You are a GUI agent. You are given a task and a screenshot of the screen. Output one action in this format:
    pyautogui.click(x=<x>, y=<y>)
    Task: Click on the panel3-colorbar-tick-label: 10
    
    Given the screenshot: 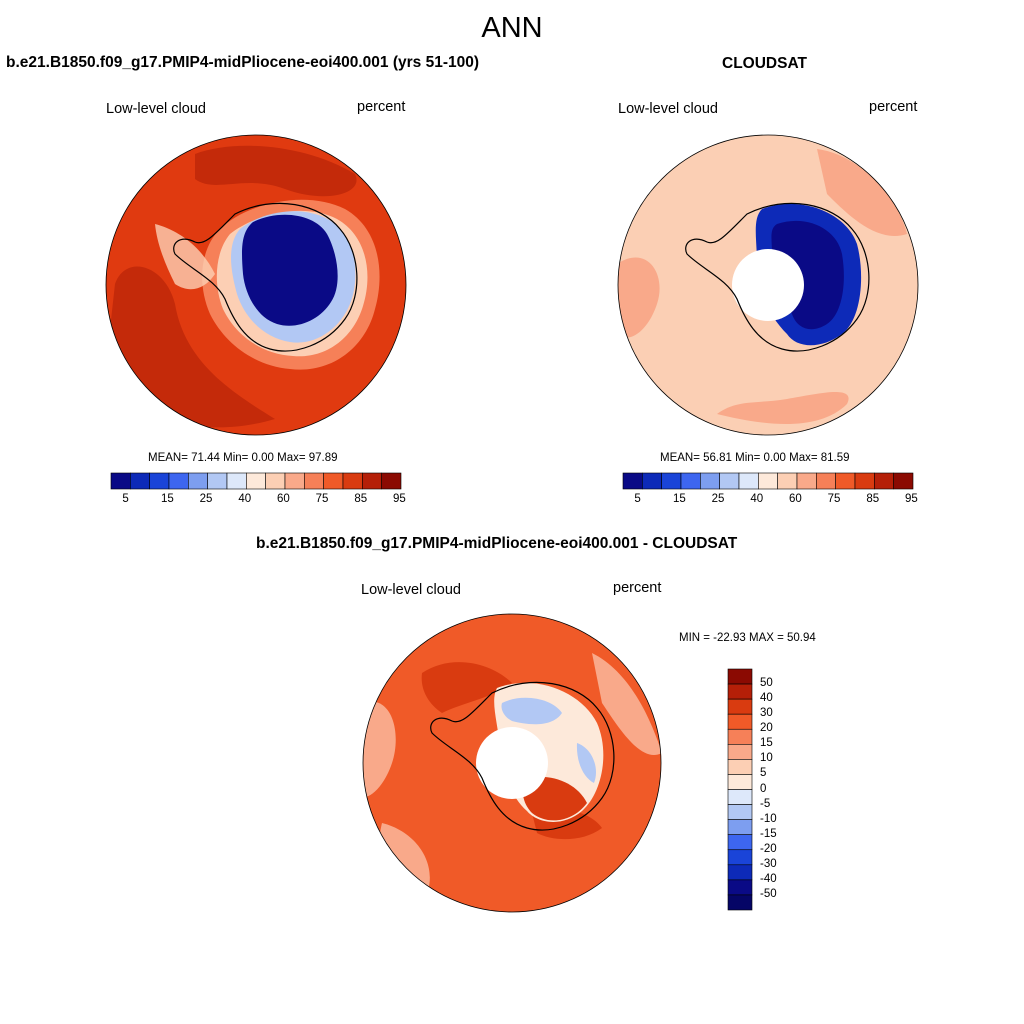 What is the action you would take?
    pyautogui.click(x=766, y=758)
    